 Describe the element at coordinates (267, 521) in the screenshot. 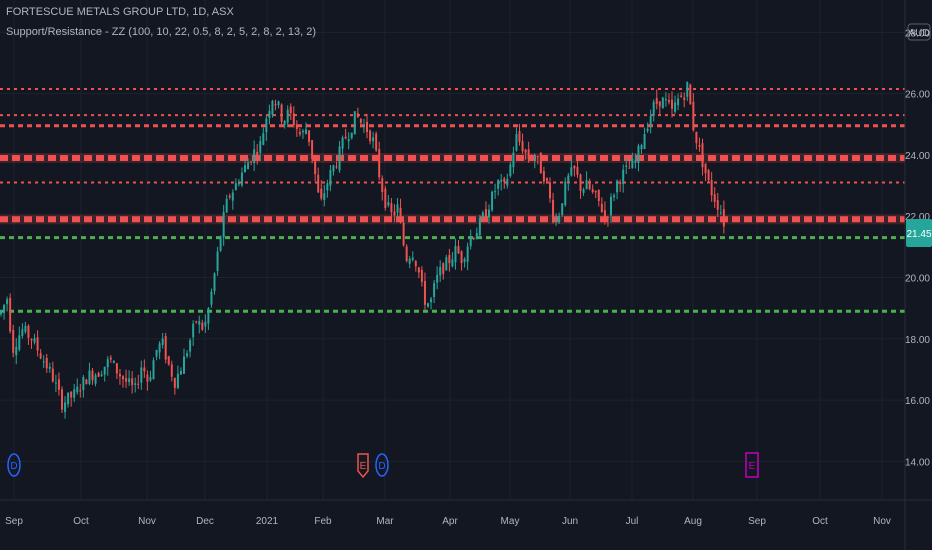

I see `x-tick-label: 2021` at that location.